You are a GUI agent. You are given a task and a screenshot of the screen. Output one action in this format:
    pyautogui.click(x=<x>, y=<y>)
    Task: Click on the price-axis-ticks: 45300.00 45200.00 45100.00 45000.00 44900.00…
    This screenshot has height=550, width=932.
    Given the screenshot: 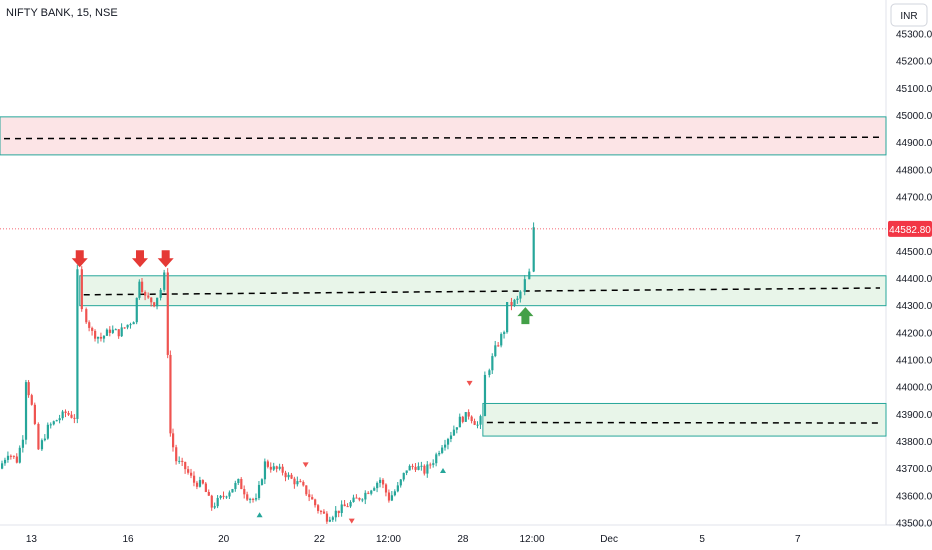 What is the action you would take?
    pyautogui.click(x=914, y=280)
    